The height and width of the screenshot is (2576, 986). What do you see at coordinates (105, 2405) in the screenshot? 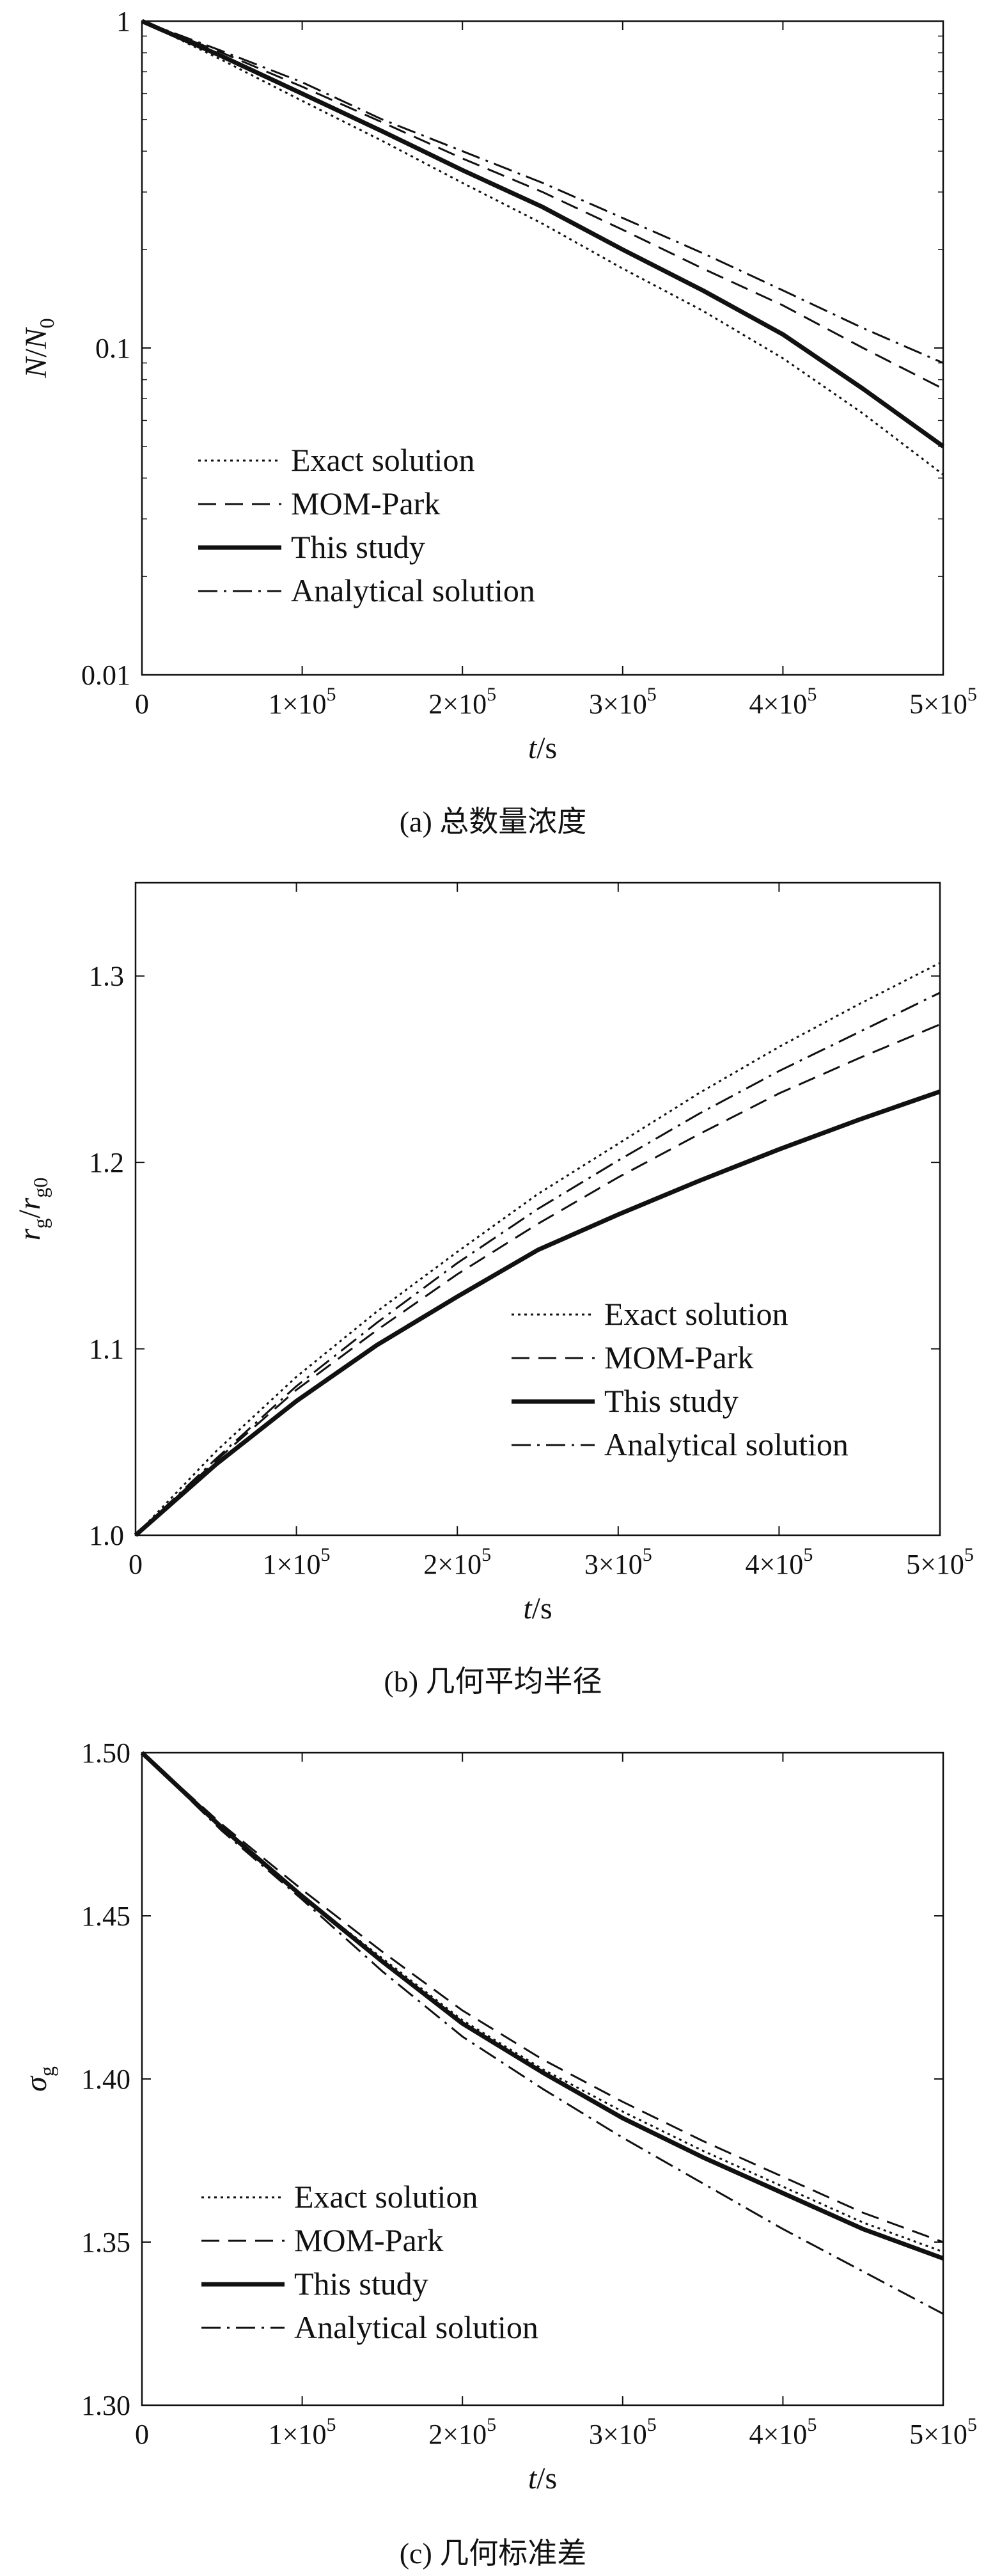
I see `y-tick-label: 1.30` at bounding box center [105, 2405].